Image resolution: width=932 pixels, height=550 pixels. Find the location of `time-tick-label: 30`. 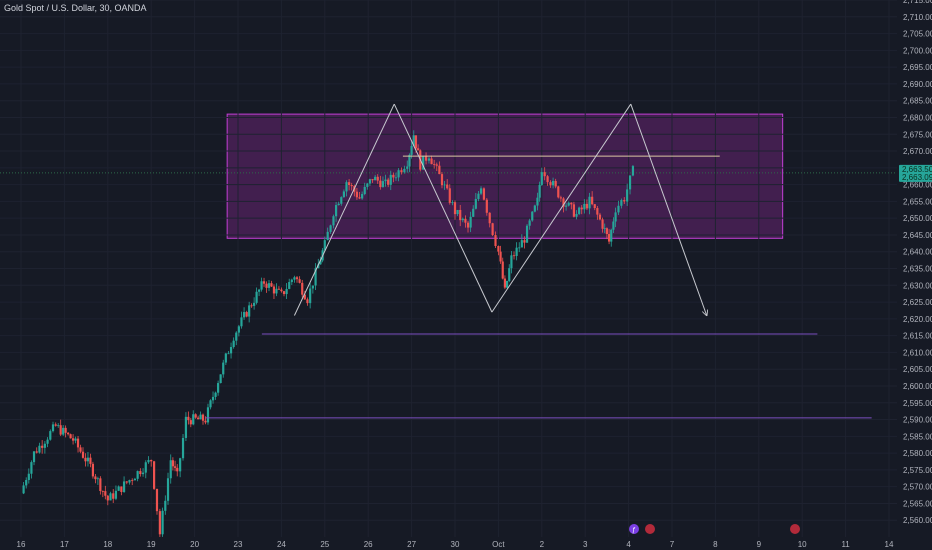

time-tick-label: 30 is located at coordinates (455, 544).